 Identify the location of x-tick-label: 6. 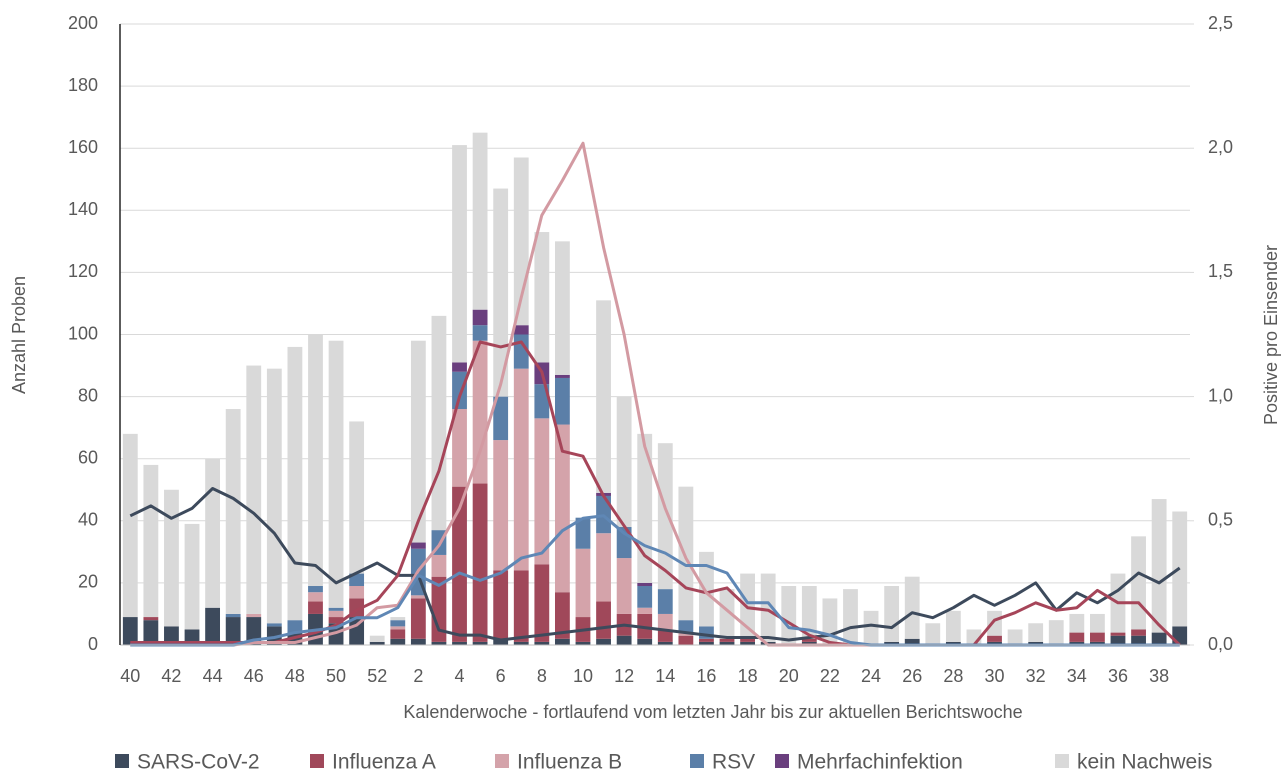
(501, 676).